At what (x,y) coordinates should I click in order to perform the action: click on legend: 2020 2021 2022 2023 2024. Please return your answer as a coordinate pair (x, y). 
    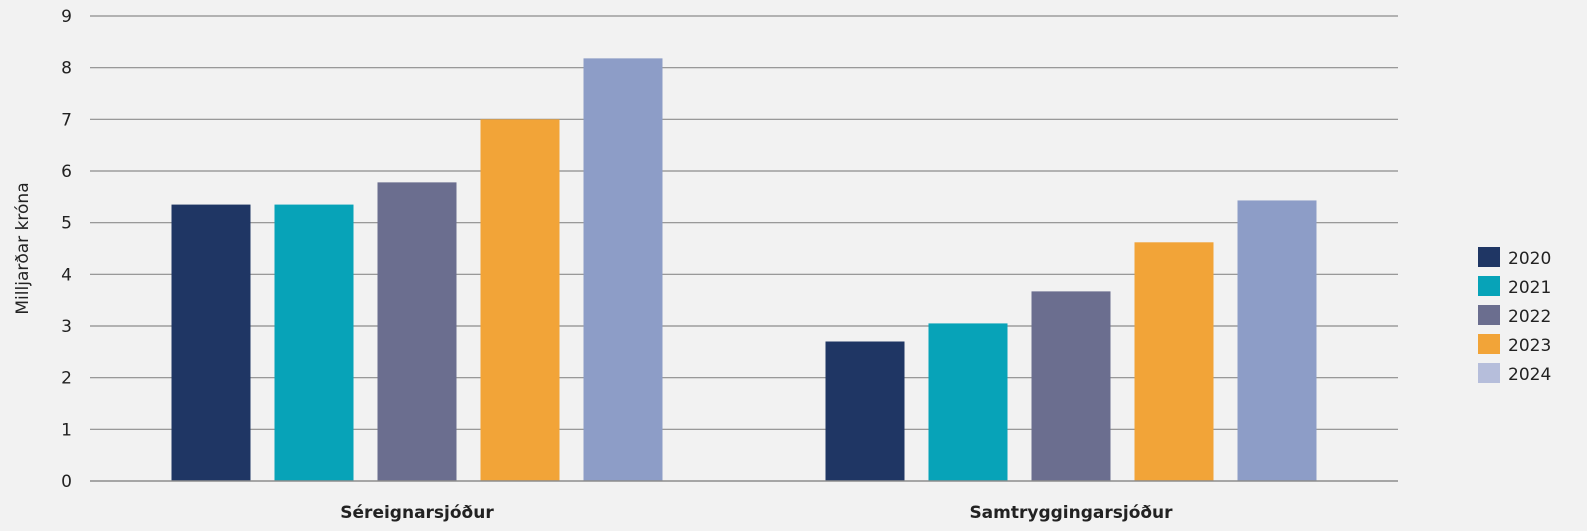
    Looking at the image, I should click on (1514, 316).